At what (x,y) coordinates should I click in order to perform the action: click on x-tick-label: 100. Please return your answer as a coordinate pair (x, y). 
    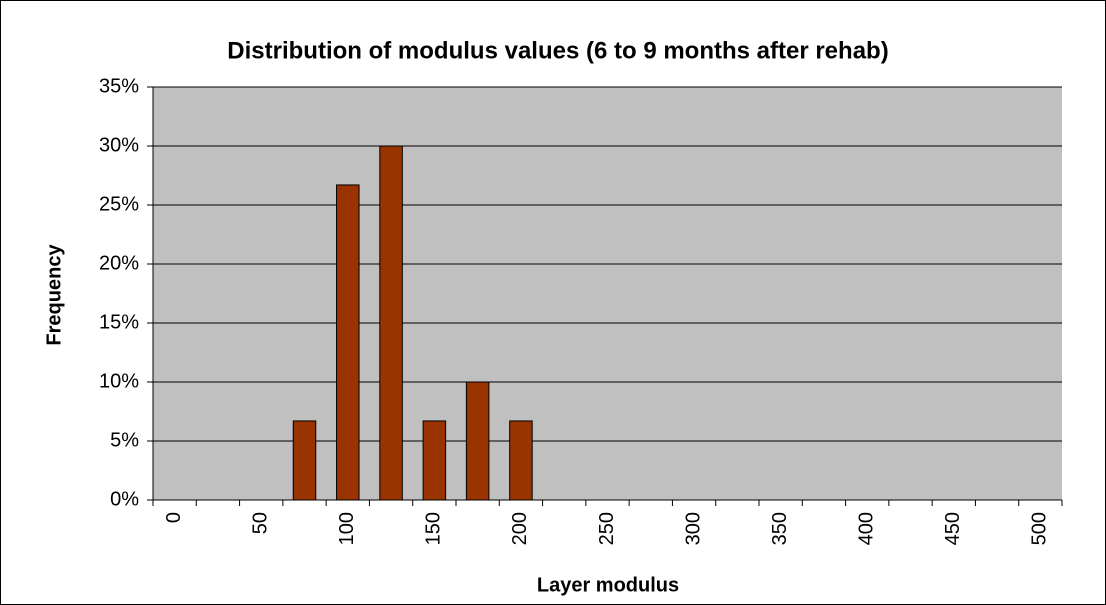
    Looking at the image, I should click on (347, 528).